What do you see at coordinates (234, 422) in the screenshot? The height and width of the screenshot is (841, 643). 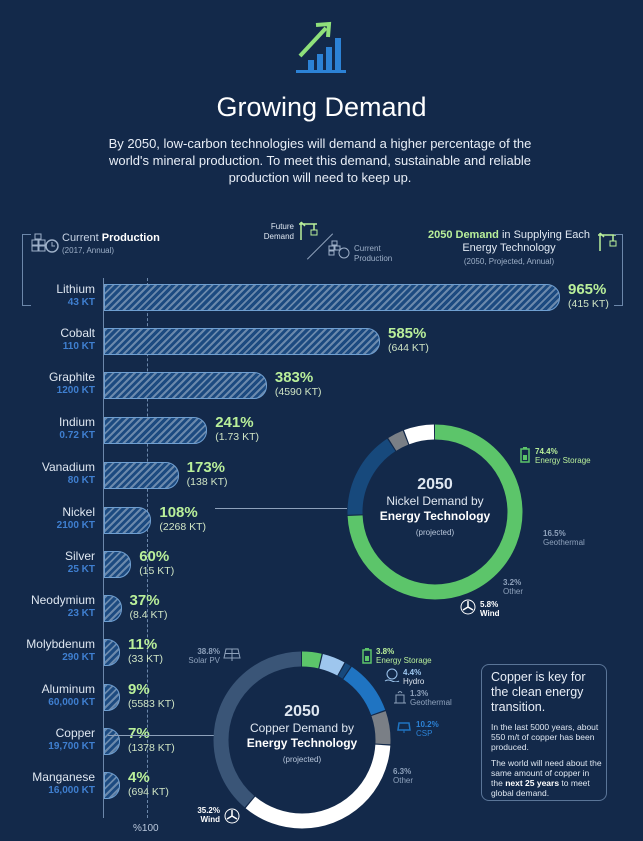 I see `demand-percent: 241%` at bounding box center [234, 422].